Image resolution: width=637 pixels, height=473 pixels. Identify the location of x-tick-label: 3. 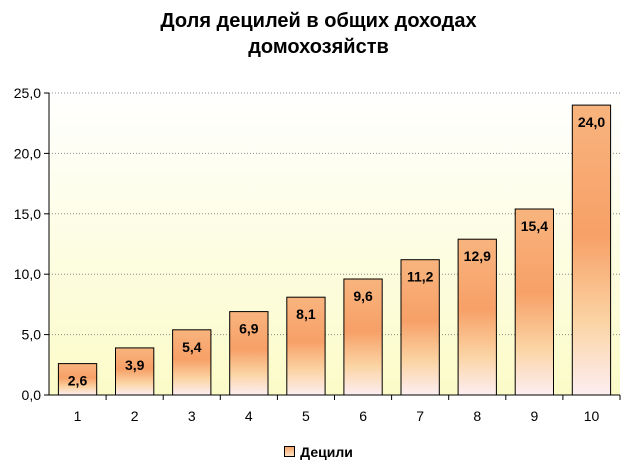
(192, 416).